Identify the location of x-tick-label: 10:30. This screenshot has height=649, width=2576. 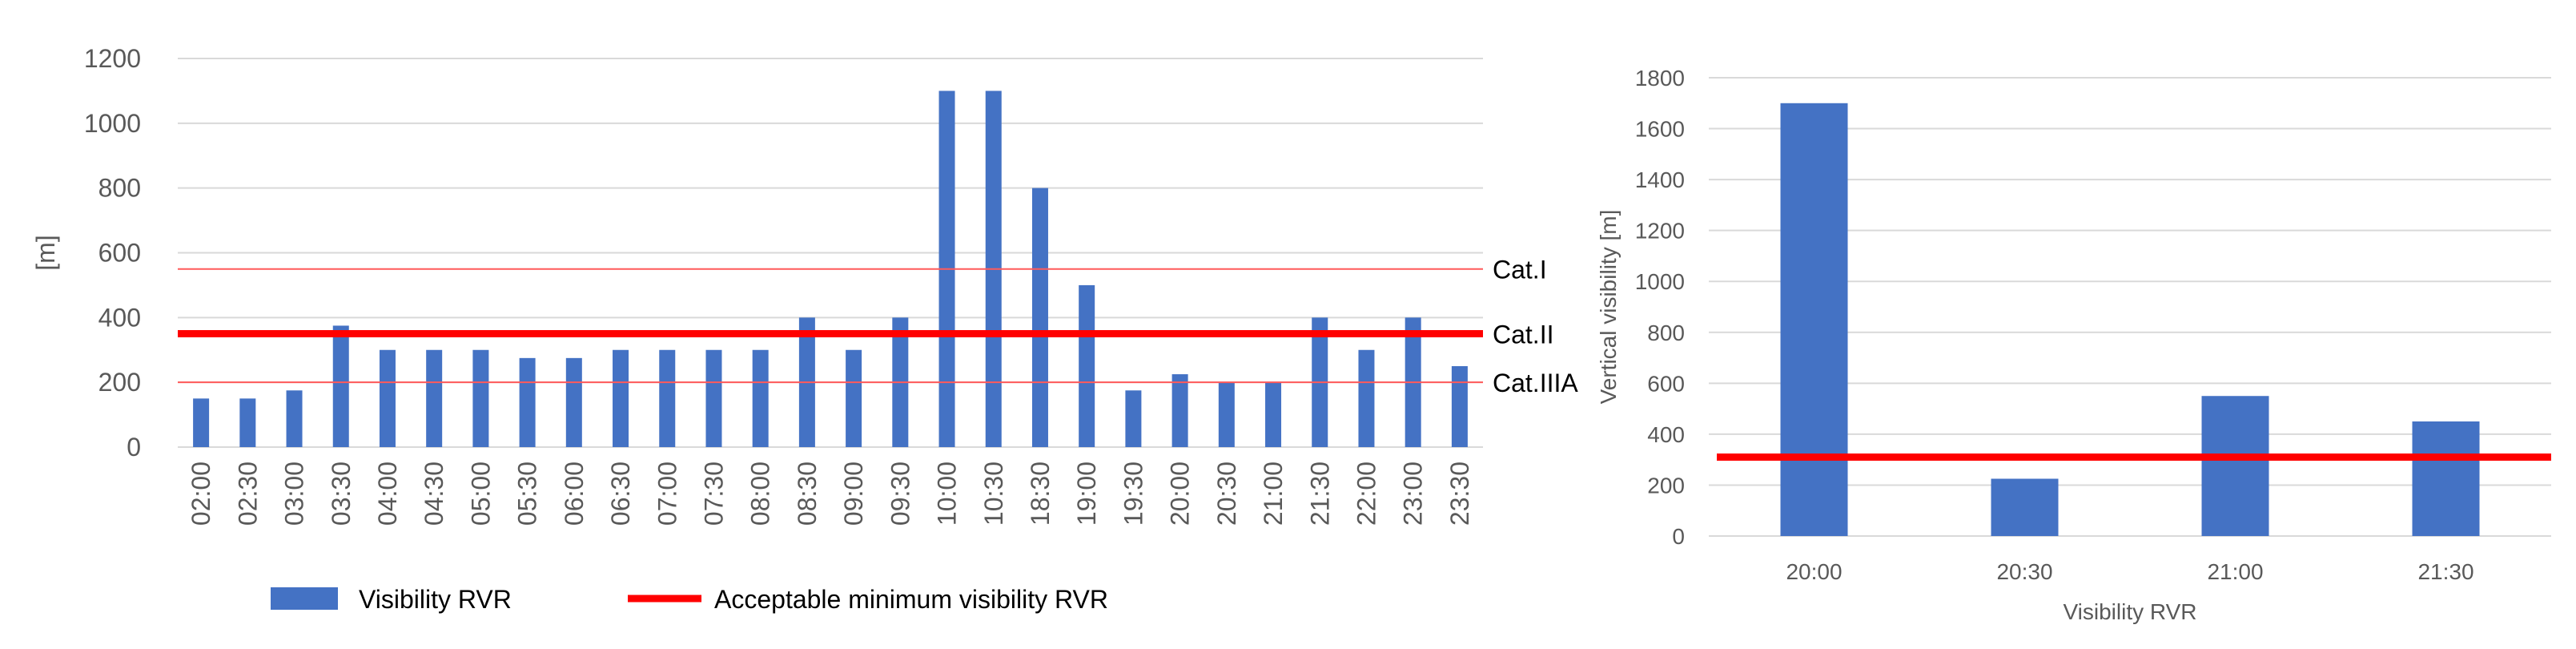
(993, 494).